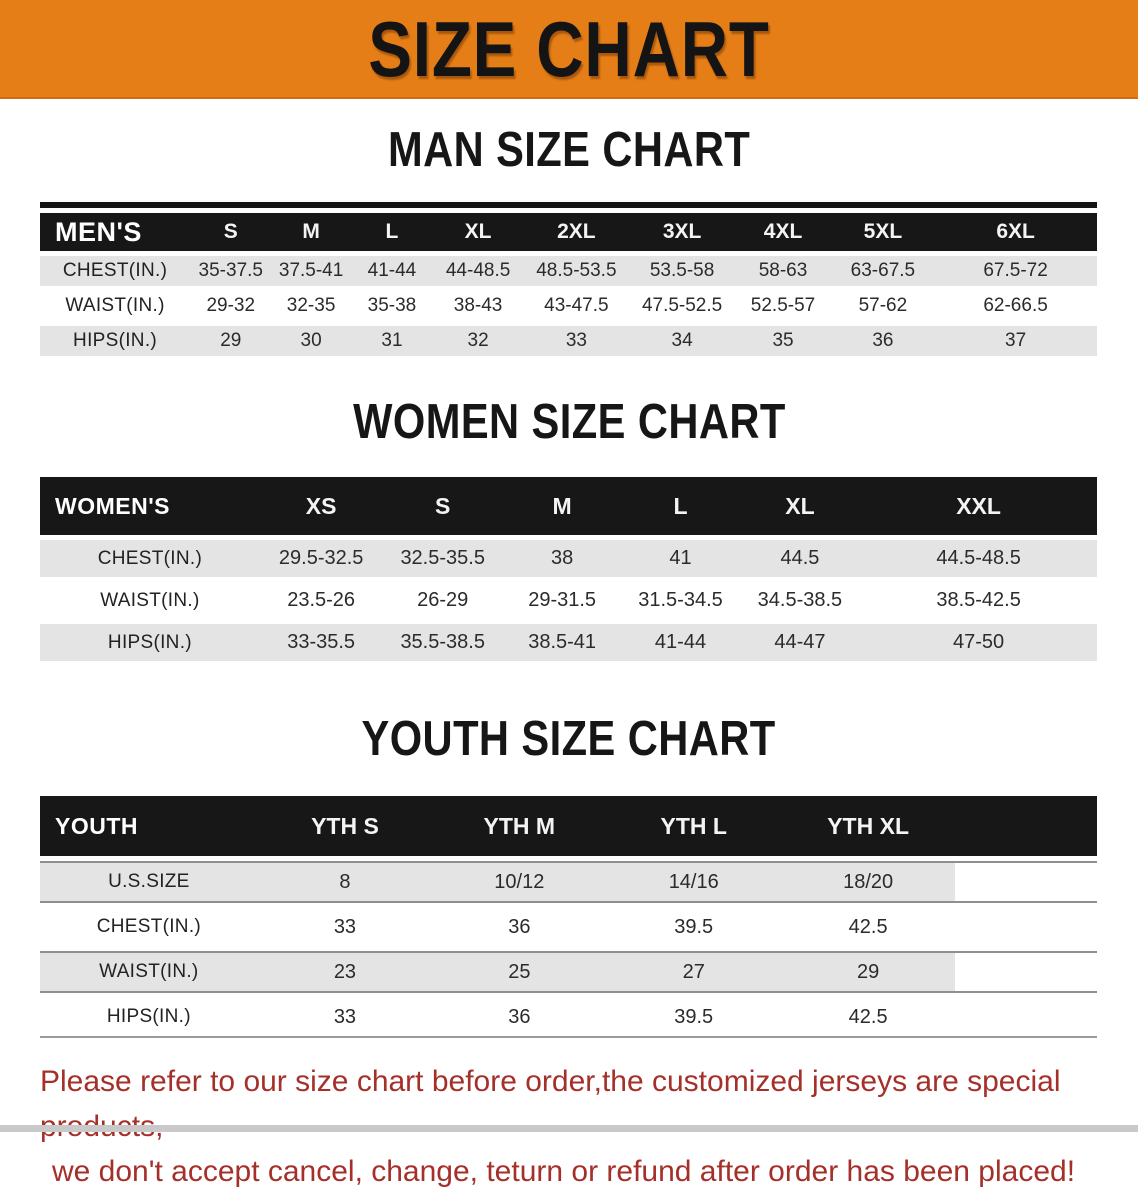  I want to click on men-cell: 37.5-41, so click(311, 271).